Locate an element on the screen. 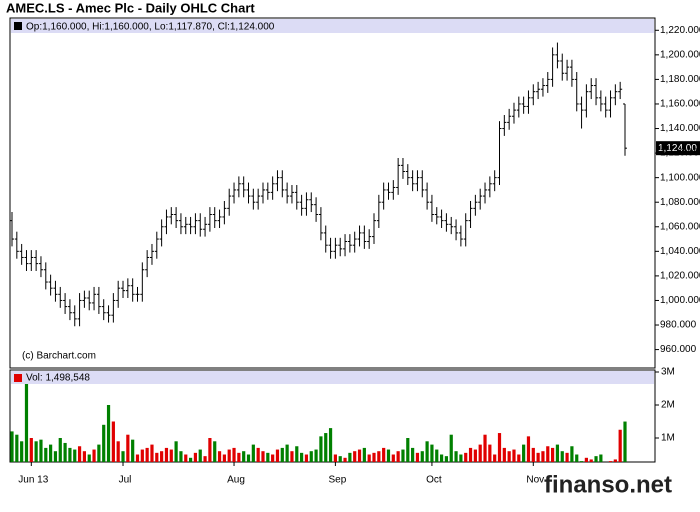  y-tick-label: 3M is located at coordinates (668, 372).